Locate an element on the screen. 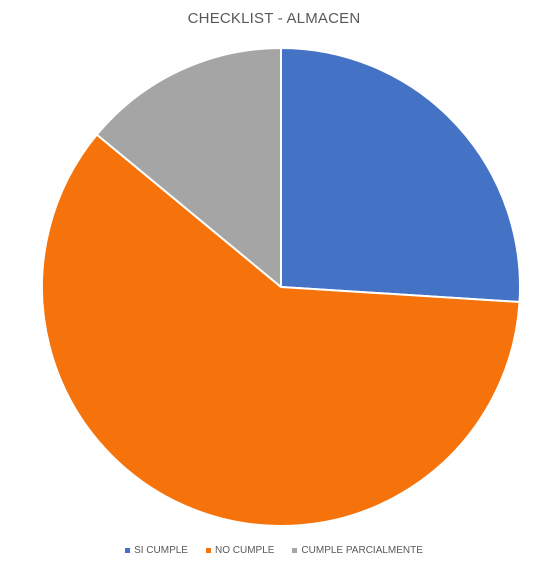 This screenshot has height=583, width=548. legend-item-no-cumple: NO CUMPLE is located at coordinates (240, 550).